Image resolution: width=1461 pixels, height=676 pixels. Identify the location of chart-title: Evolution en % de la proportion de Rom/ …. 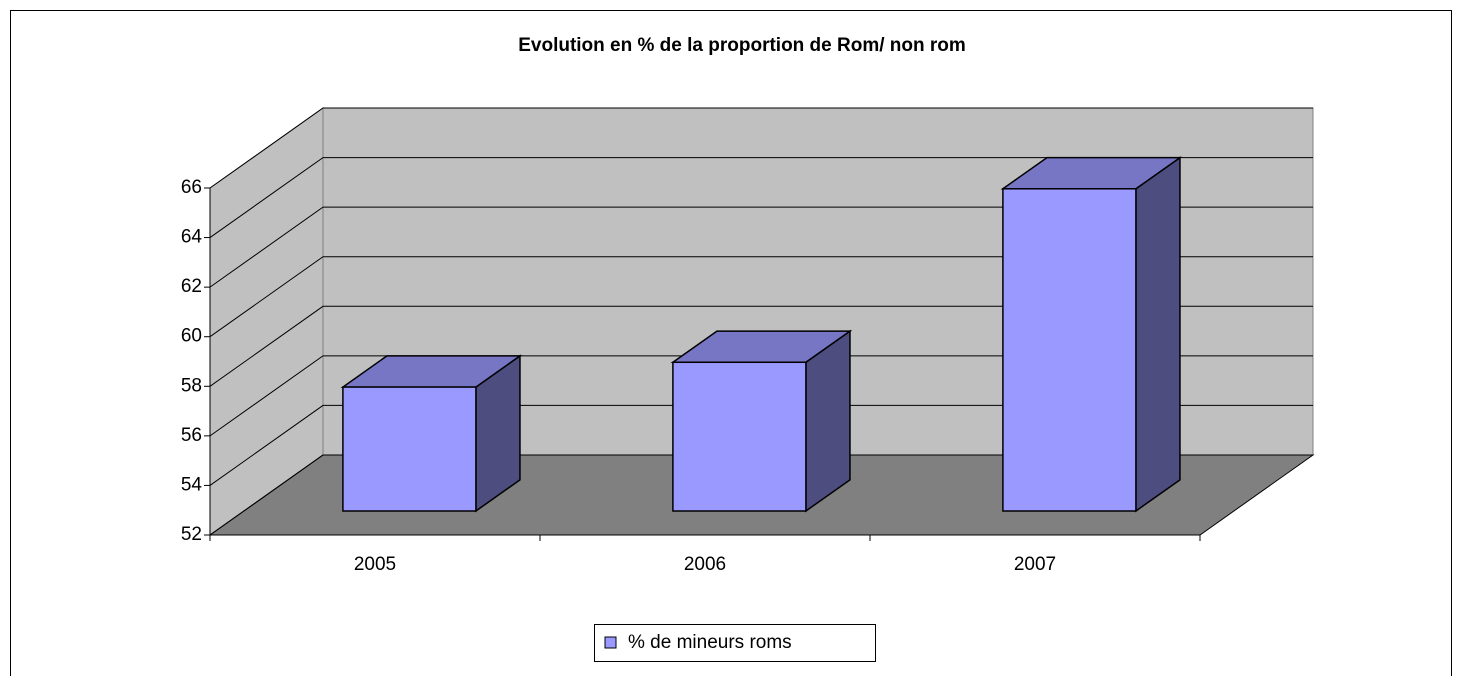
(742, 45).